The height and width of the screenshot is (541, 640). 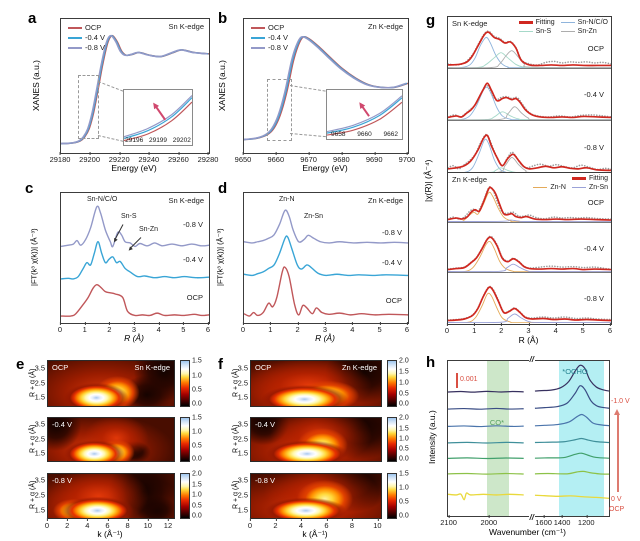 I want to click on wt-zn-08v-map: -0.8 V, so click(x=316, y=496).